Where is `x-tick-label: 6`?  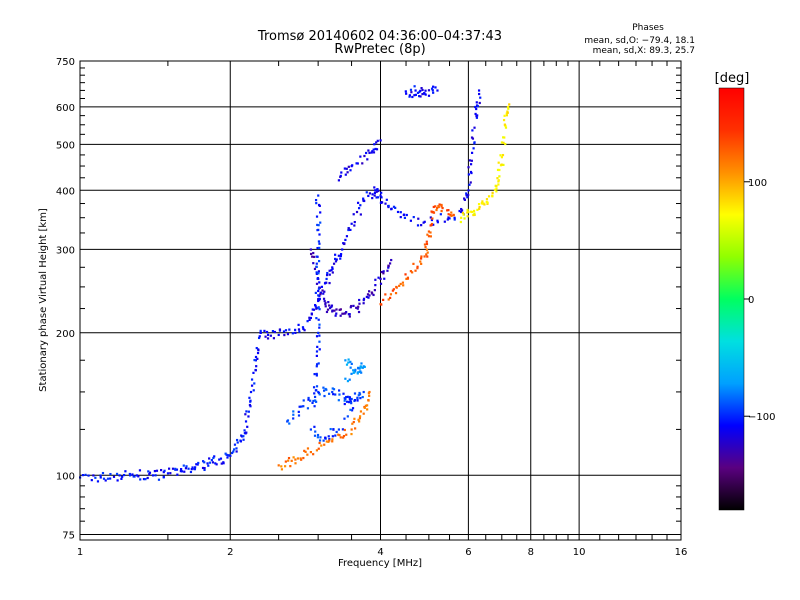
x-tick-label: 6 is located at coordinates (468, 552).